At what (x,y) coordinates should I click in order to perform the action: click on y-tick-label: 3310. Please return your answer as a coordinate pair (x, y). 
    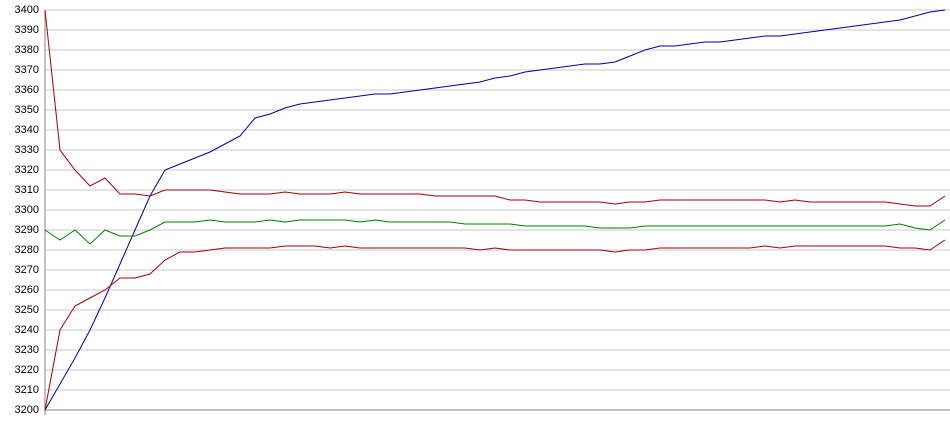
    Looking at the image, I should click on (27, 190).